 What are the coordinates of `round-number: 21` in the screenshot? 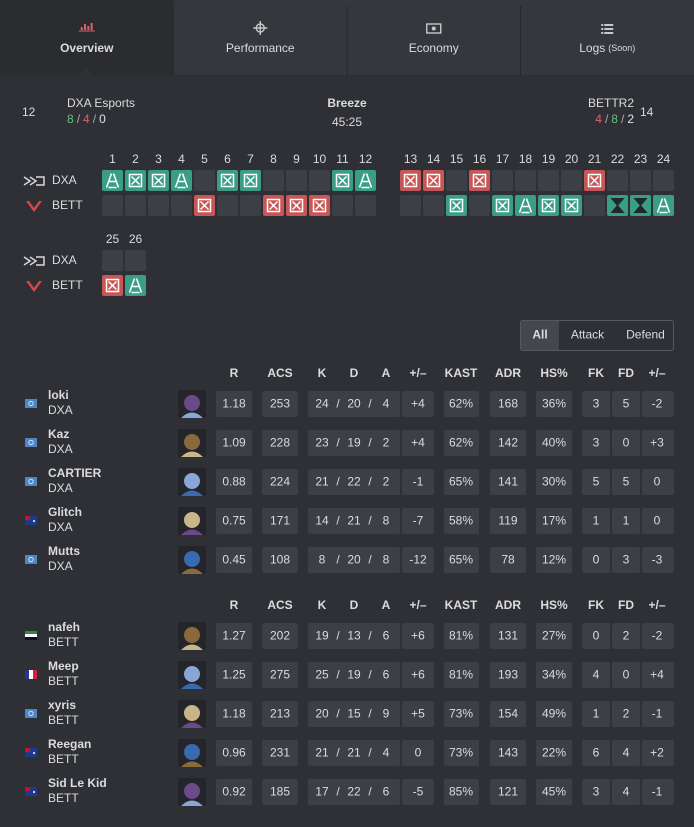 It's located at (595, 159).